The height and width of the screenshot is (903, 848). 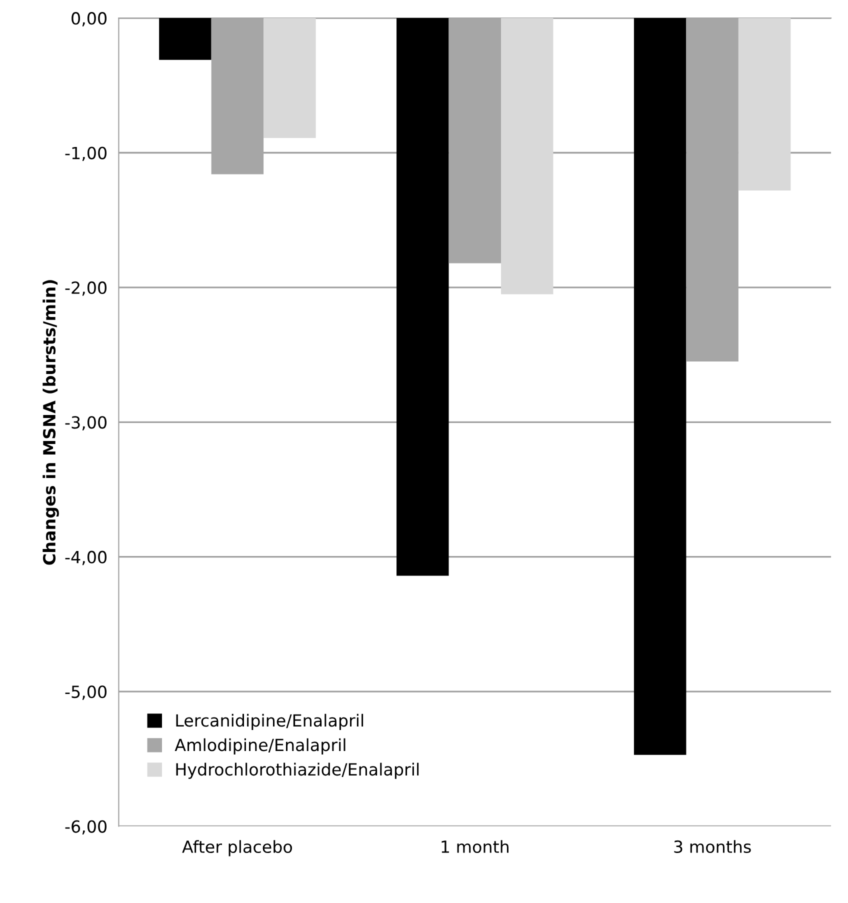 I want to click on y-tick-label: -5,00, so click(x=86, y=693).